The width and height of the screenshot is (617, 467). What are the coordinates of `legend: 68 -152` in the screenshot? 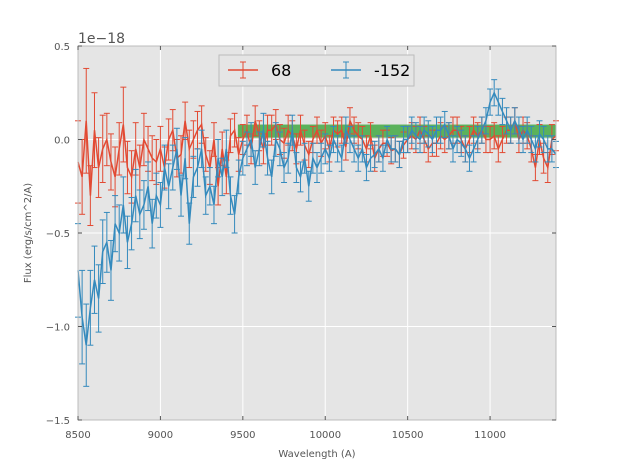 It's located at (316, 70).